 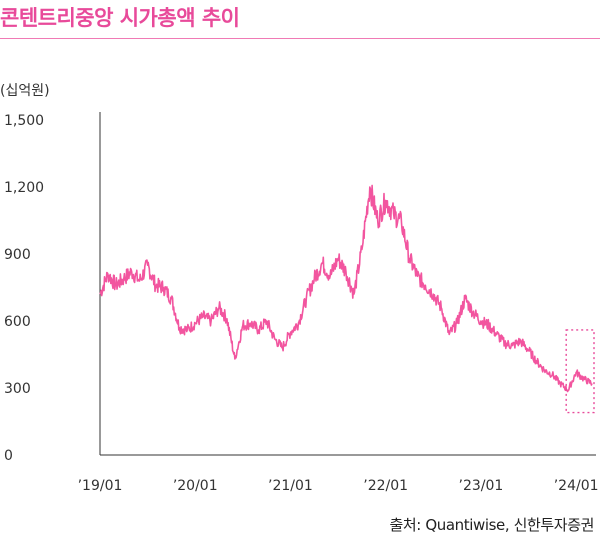 What do you see at coordinates (24, 121) in the screenshot?
I see `y-tick-label: 1,500` at bounding box center [24, 121].